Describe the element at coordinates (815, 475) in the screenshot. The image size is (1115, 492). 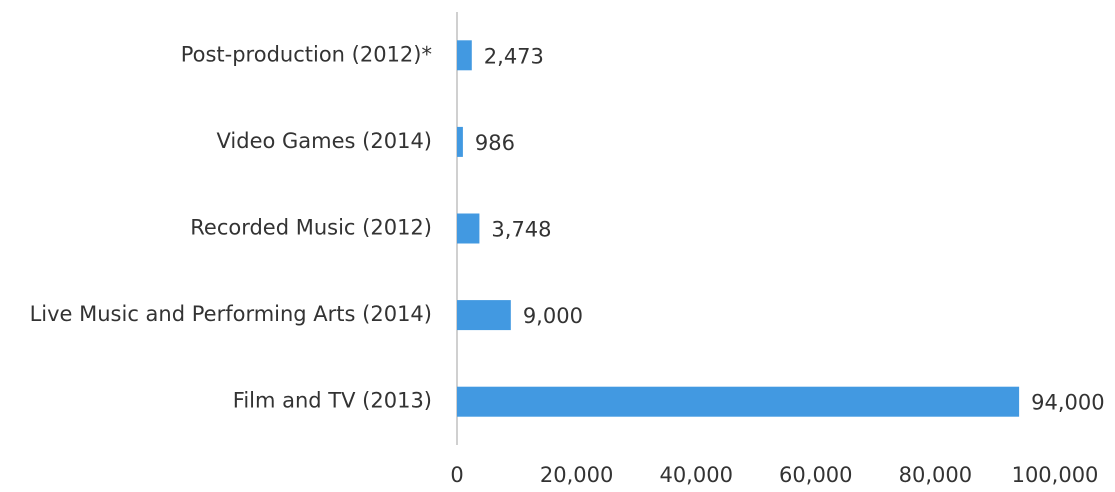
I see `x-tick-label: 60,000` at that location.